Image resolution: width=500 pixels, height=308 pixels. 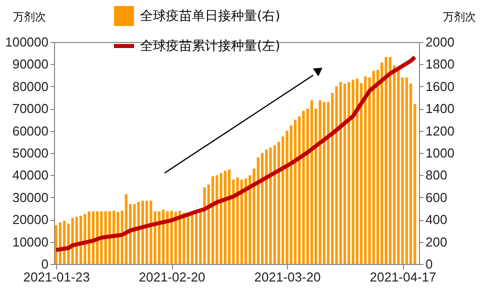 I want to click on y-tick-label: 0, so click(x=44, y=264).